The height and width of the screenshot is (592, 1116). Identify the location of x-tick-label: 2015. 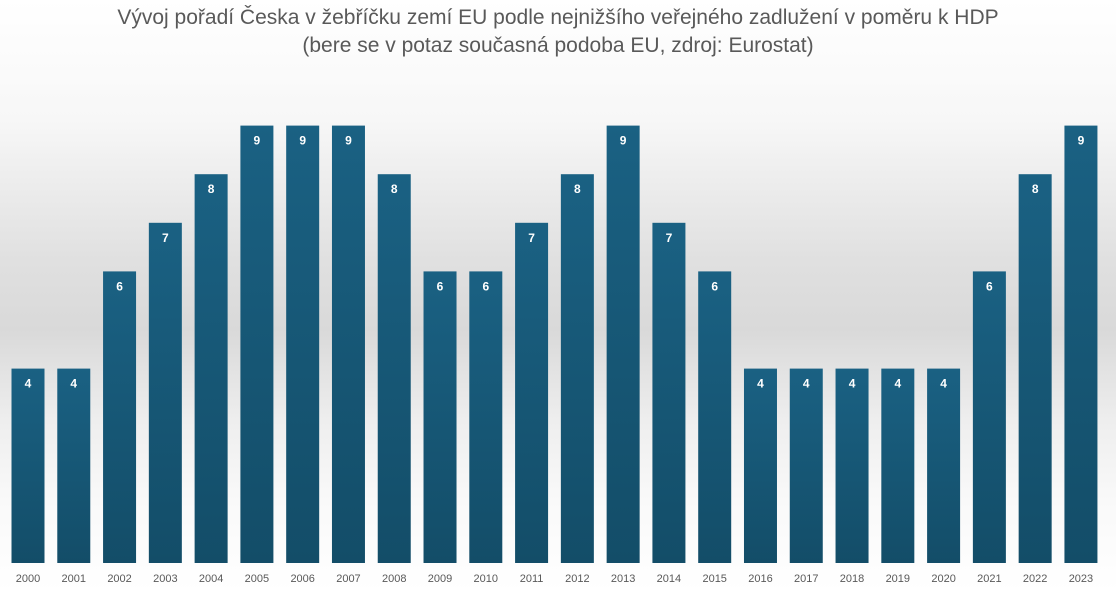
(714, 579).